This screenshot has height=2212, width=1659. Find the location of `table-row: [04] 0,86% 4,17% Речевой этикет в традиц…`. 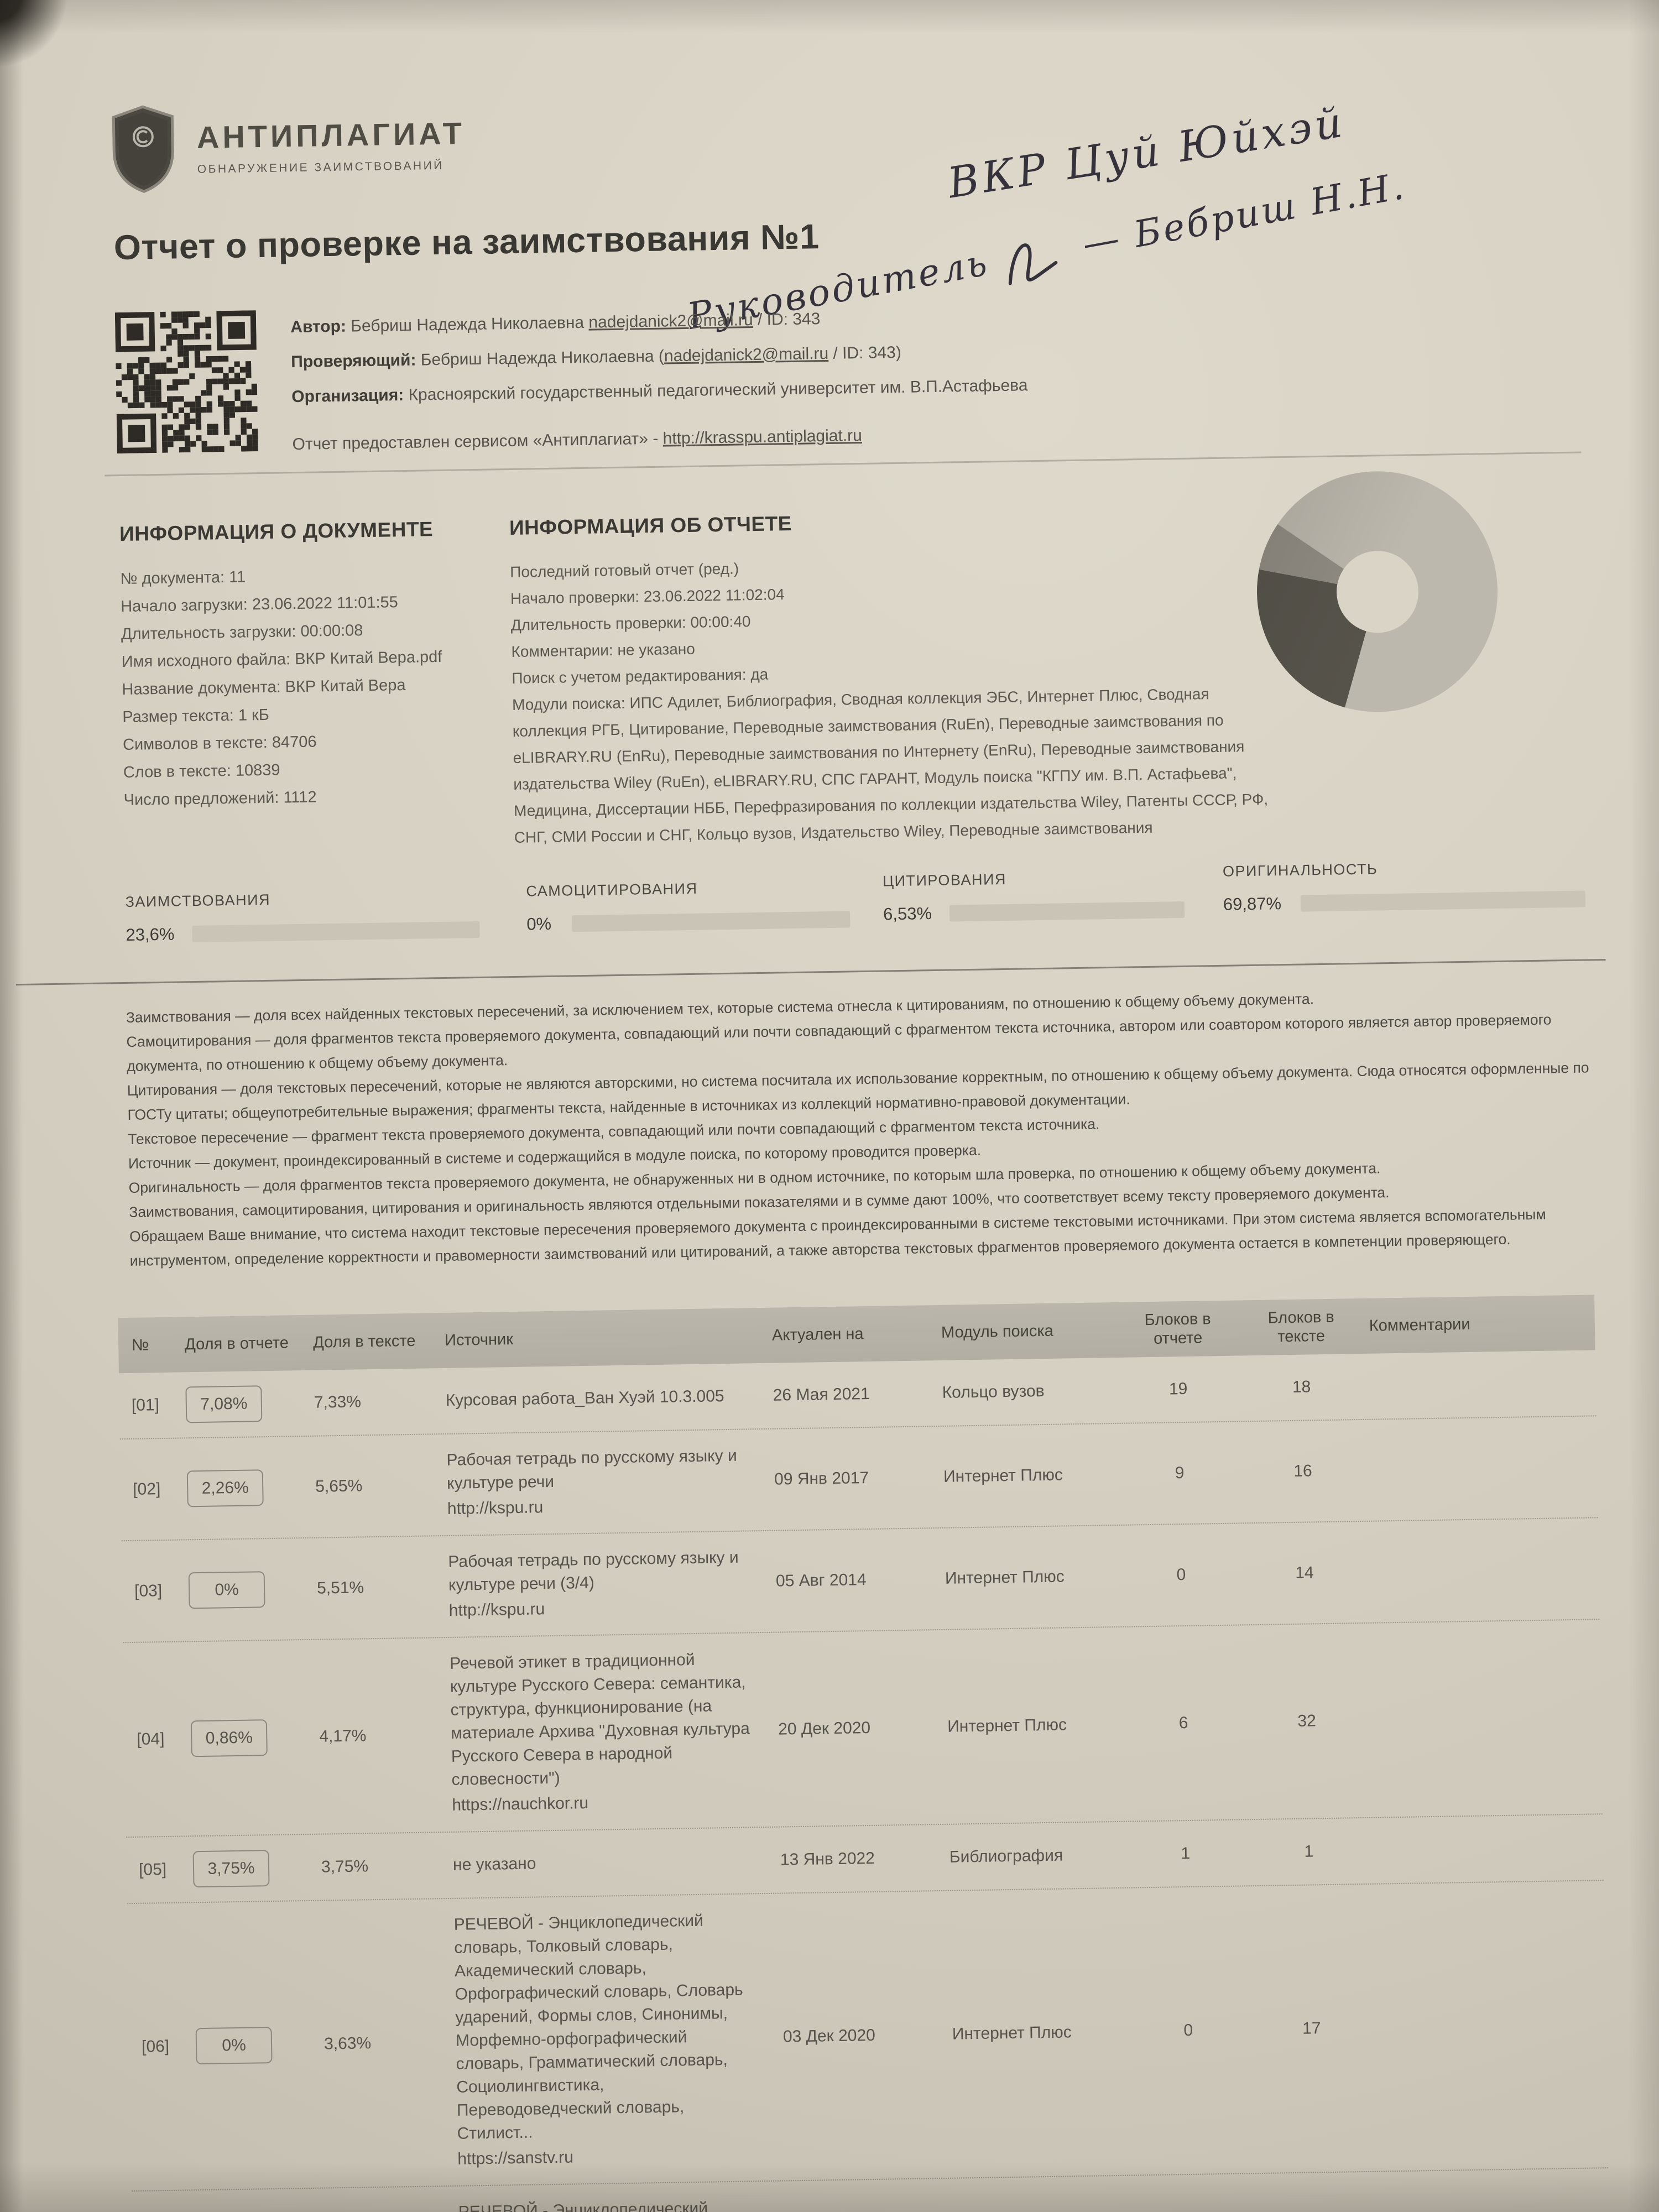

table-row: [04] 0,86% 4,17% Речевой этикет в традиц… is located at coordinates (863, 1729).